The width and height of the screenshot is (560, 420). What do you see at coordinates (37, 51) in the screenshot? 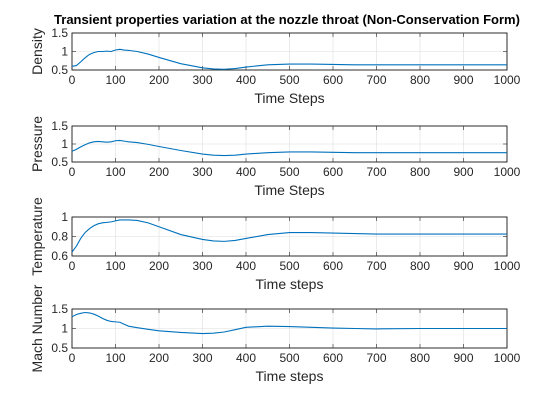
I see `y-axis-label: Density` at bounding box center [37, 51].